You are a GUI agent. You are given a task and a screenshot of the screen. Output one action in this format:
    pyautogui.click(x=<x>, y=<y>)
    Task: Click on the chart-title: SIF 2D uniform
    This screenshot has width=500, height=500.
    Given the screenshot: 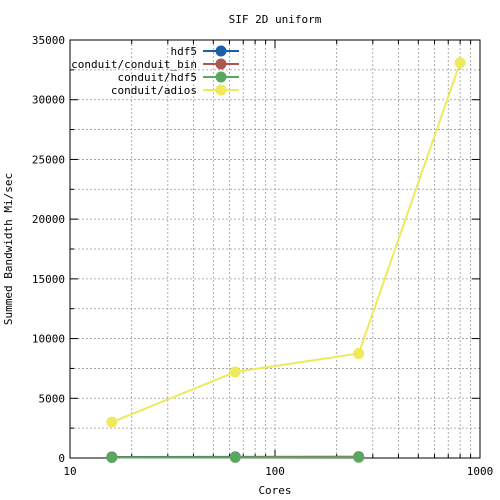 What is the action you would take?
    pyautogui.click(x=275, y=19)
    